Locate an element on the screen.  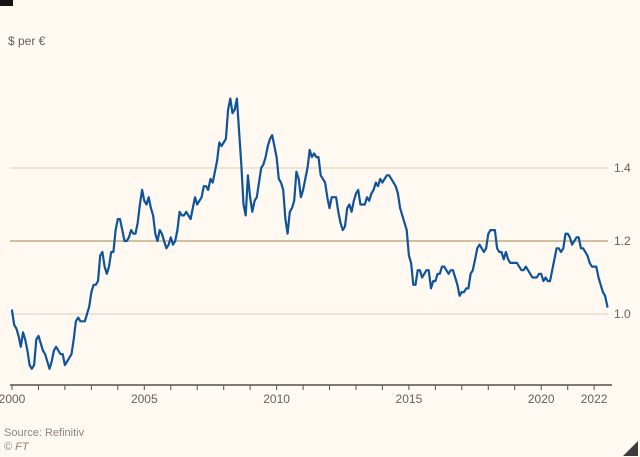
bottom-right-corner-mark is located at coordinates (630, 448).